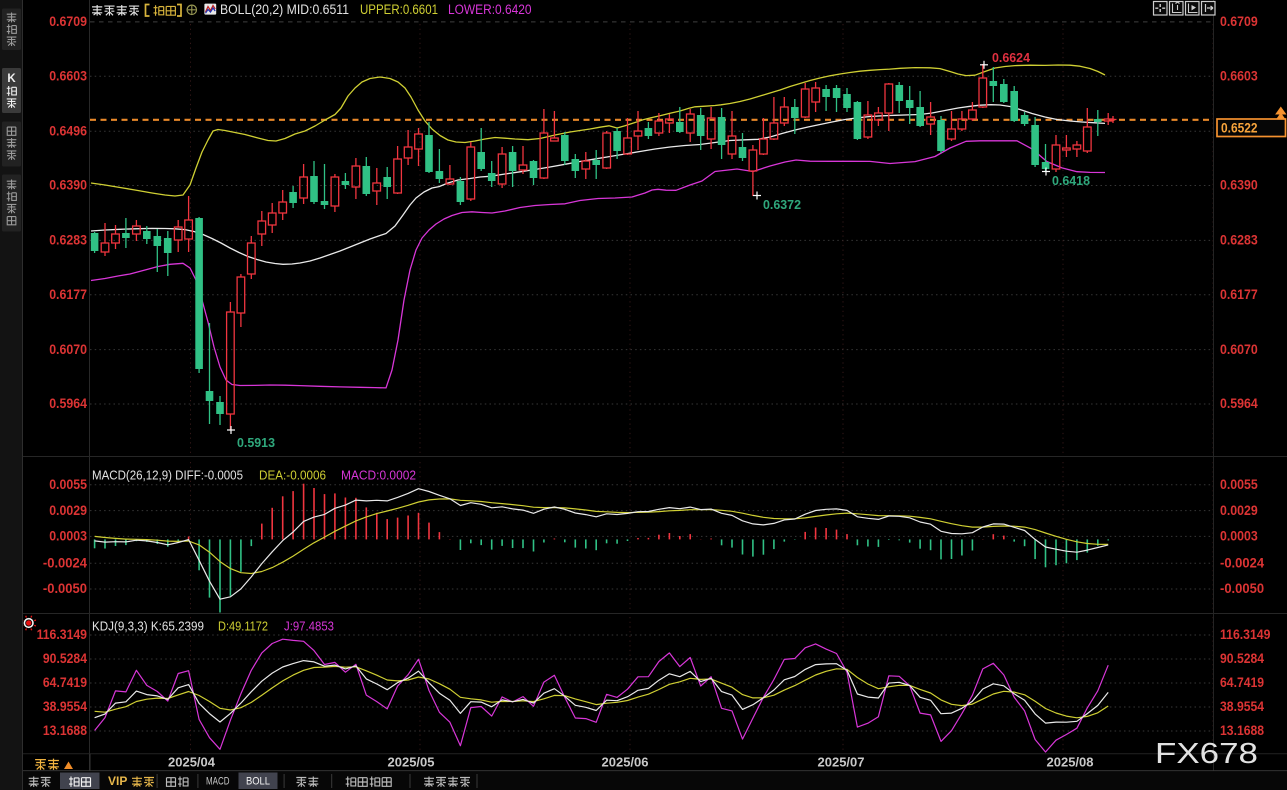 Image resolution: width=1287 pixels, height=790 pixels. I want to click on svg-text: UPPER:0.6601, so click(399, 9).